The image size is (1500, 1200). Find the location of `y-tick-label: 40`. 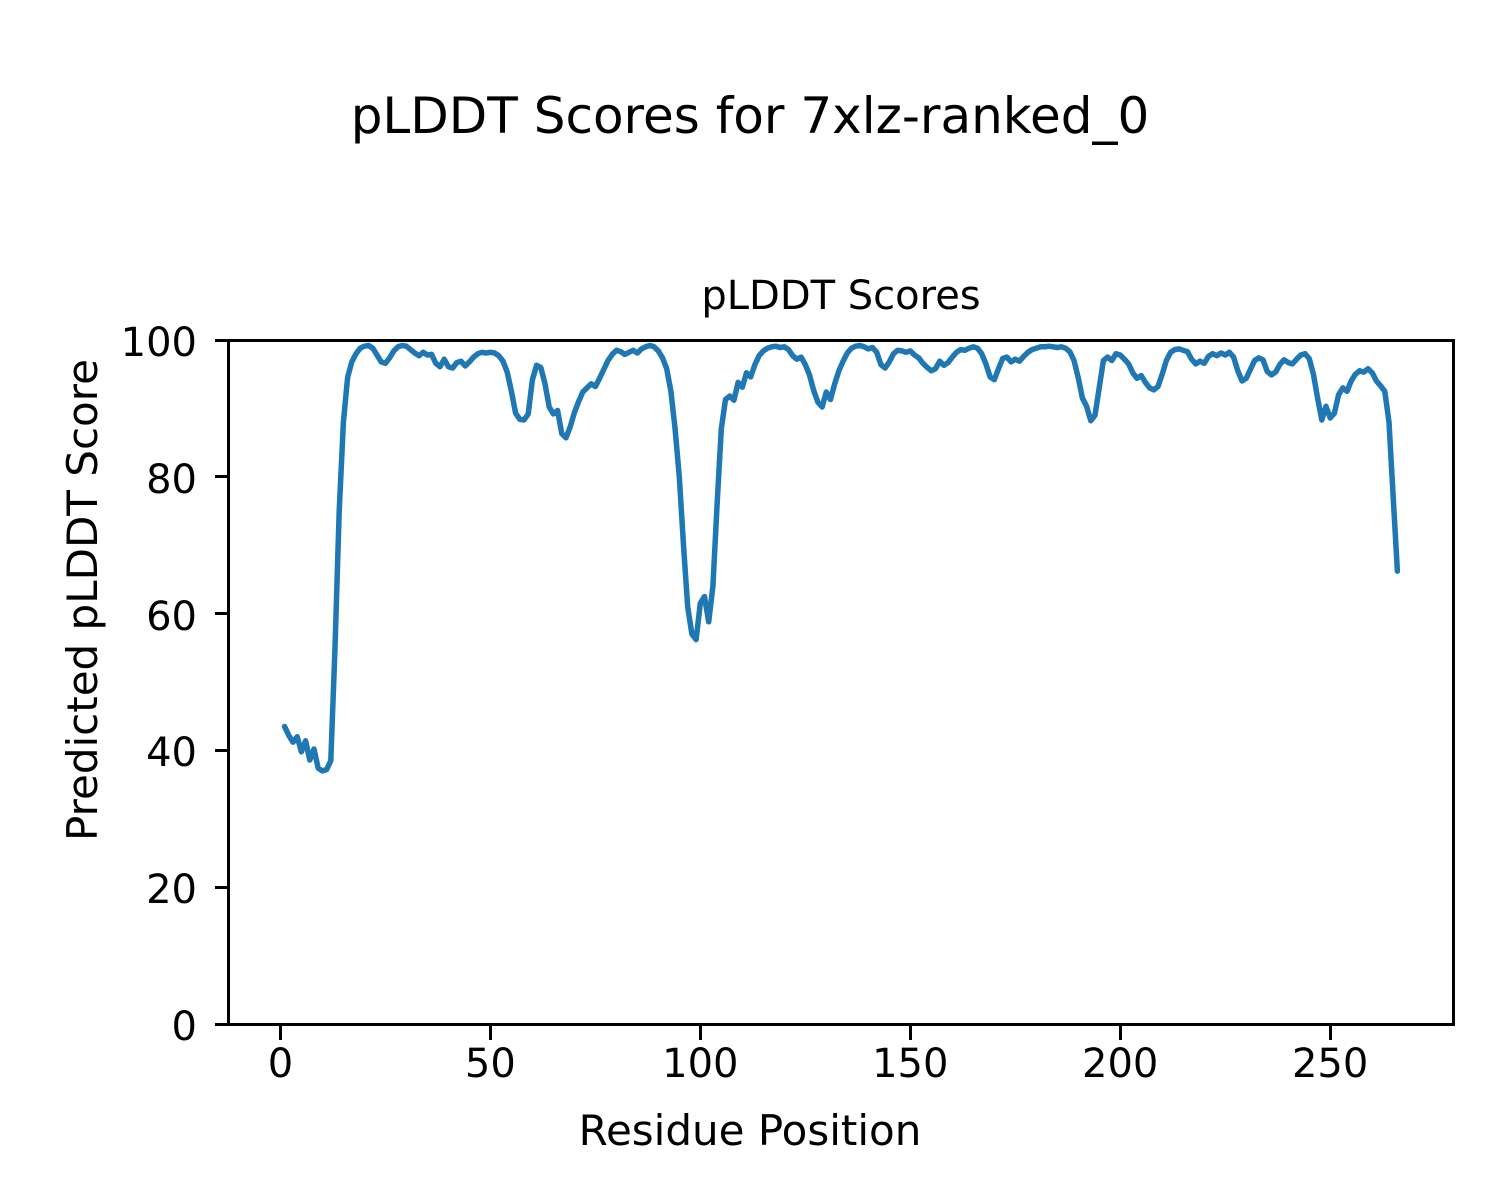

y-tick-label: 40 is located at coordinates (171, 753).